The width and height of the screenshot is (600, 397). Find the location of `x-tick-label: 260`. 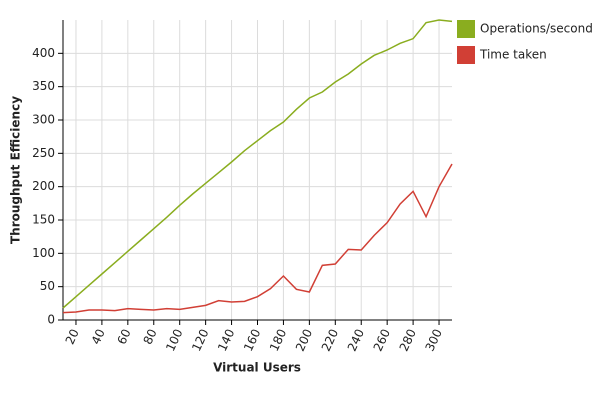

x-tick-label: 260 is located at coordinates (382, 340).